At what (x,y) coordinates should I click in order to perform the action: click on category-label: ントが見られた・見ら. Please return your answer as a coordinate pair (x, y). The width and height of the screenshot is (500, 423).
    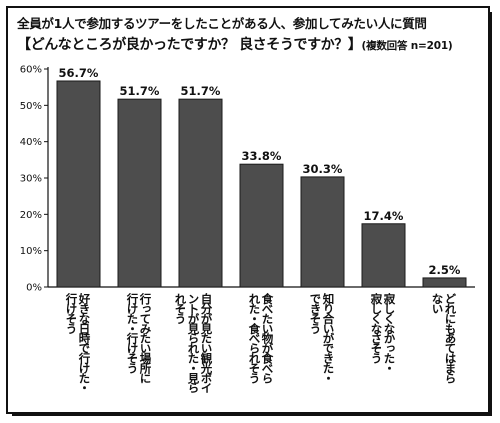
    Looking at the image, I should click on (194, 343).